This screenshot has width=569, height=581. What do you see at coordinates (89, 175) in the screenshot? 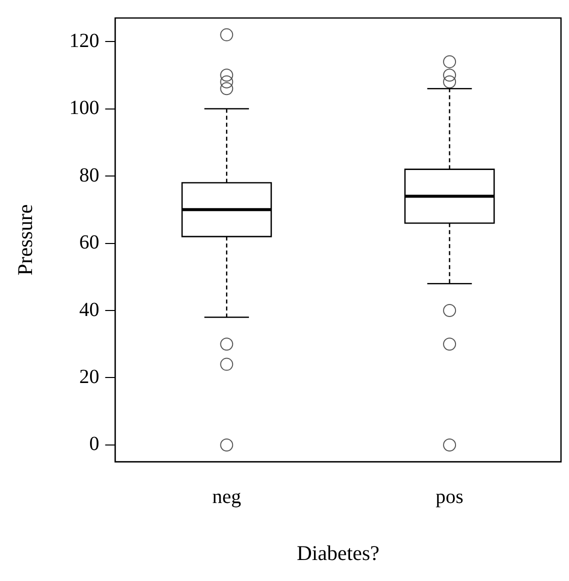
I see `y-tick-label: 80` at bounding box center [89, 175].